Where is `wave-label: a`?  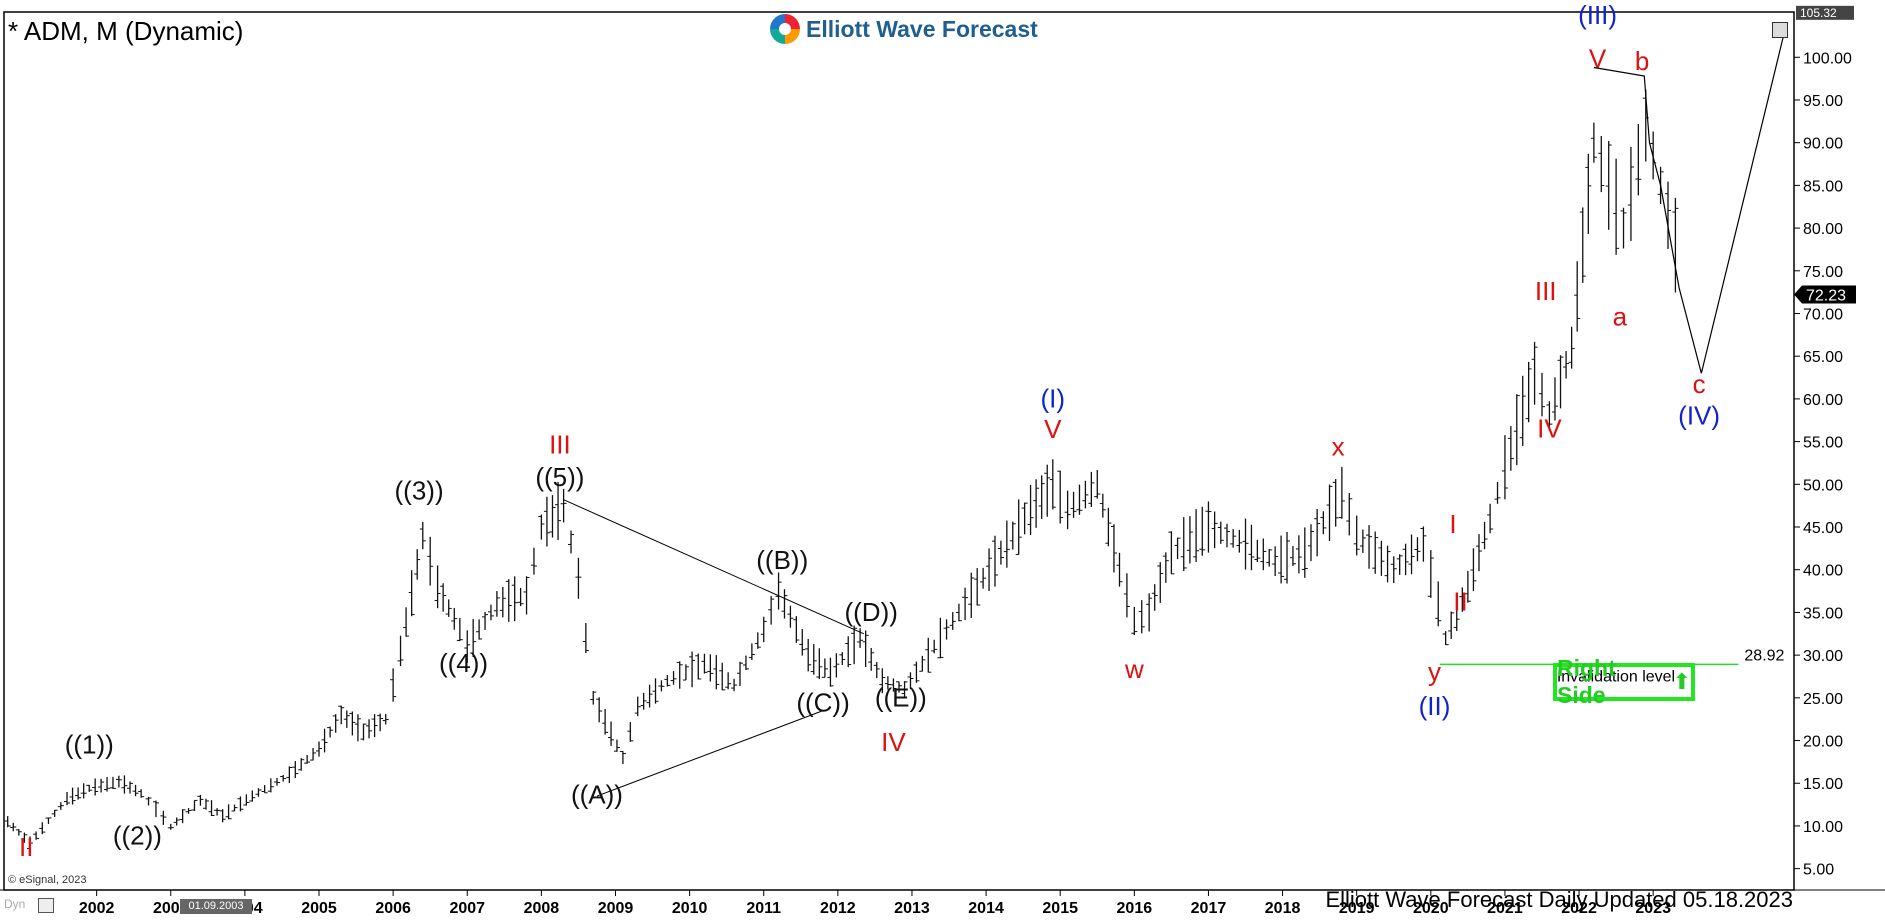 wave-label: a is located at coordinates (1620, 316).